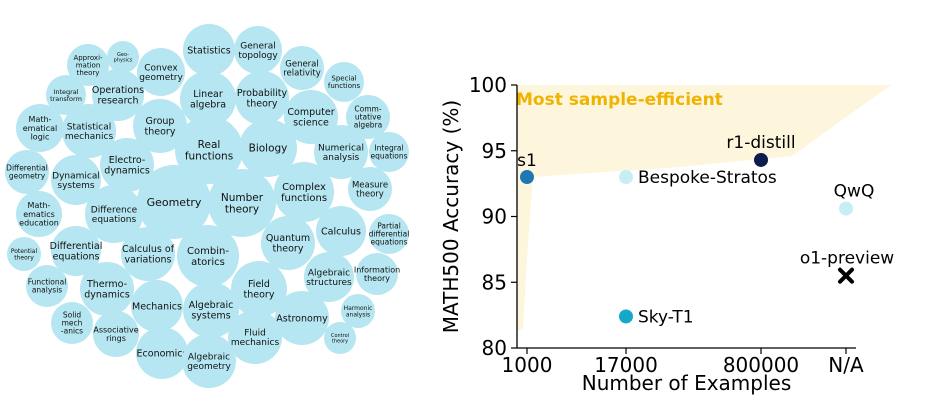  What do you see at coordinates (854, 192) in the screenshot?
I see `point-label-qwq: QwQ` at bounding box center [854, 192].